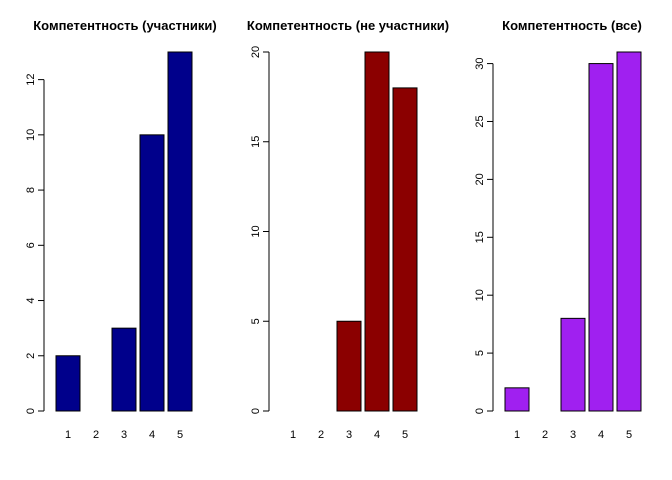 This screenshot has height=480, width=672. What do you see at coordinates (31, 300) in the screenshot?
I see `y-tick-label: 4` at bounding box center [31, 300].